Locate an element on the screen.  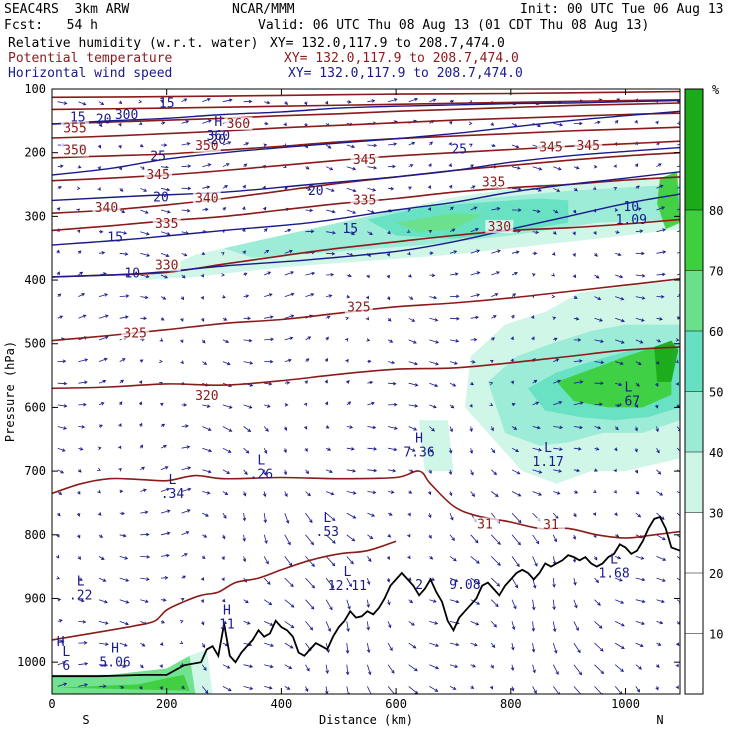
theta-label: 345 is located at coordinates (157, 175).